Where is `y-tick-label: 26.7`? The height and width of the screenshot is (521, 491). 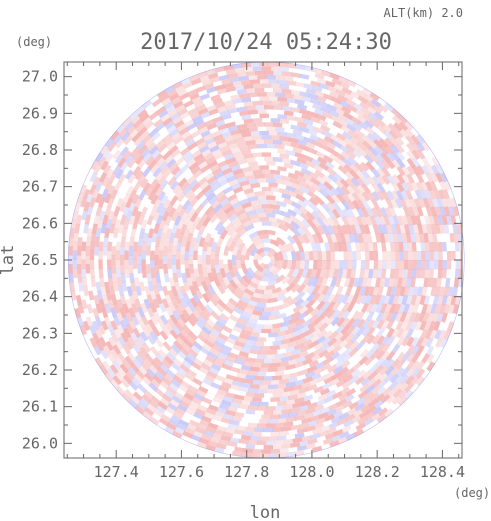
y-tick-label: 26.7 is located at coordinates (40, 187).